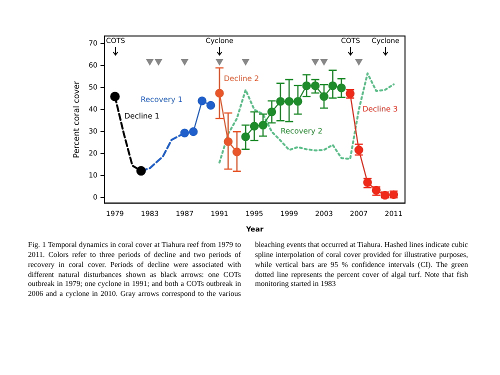  Describe the element at coordinates (76, 119) in the screenshot. I see `y-axis-title: Percent coral cover` at that location.